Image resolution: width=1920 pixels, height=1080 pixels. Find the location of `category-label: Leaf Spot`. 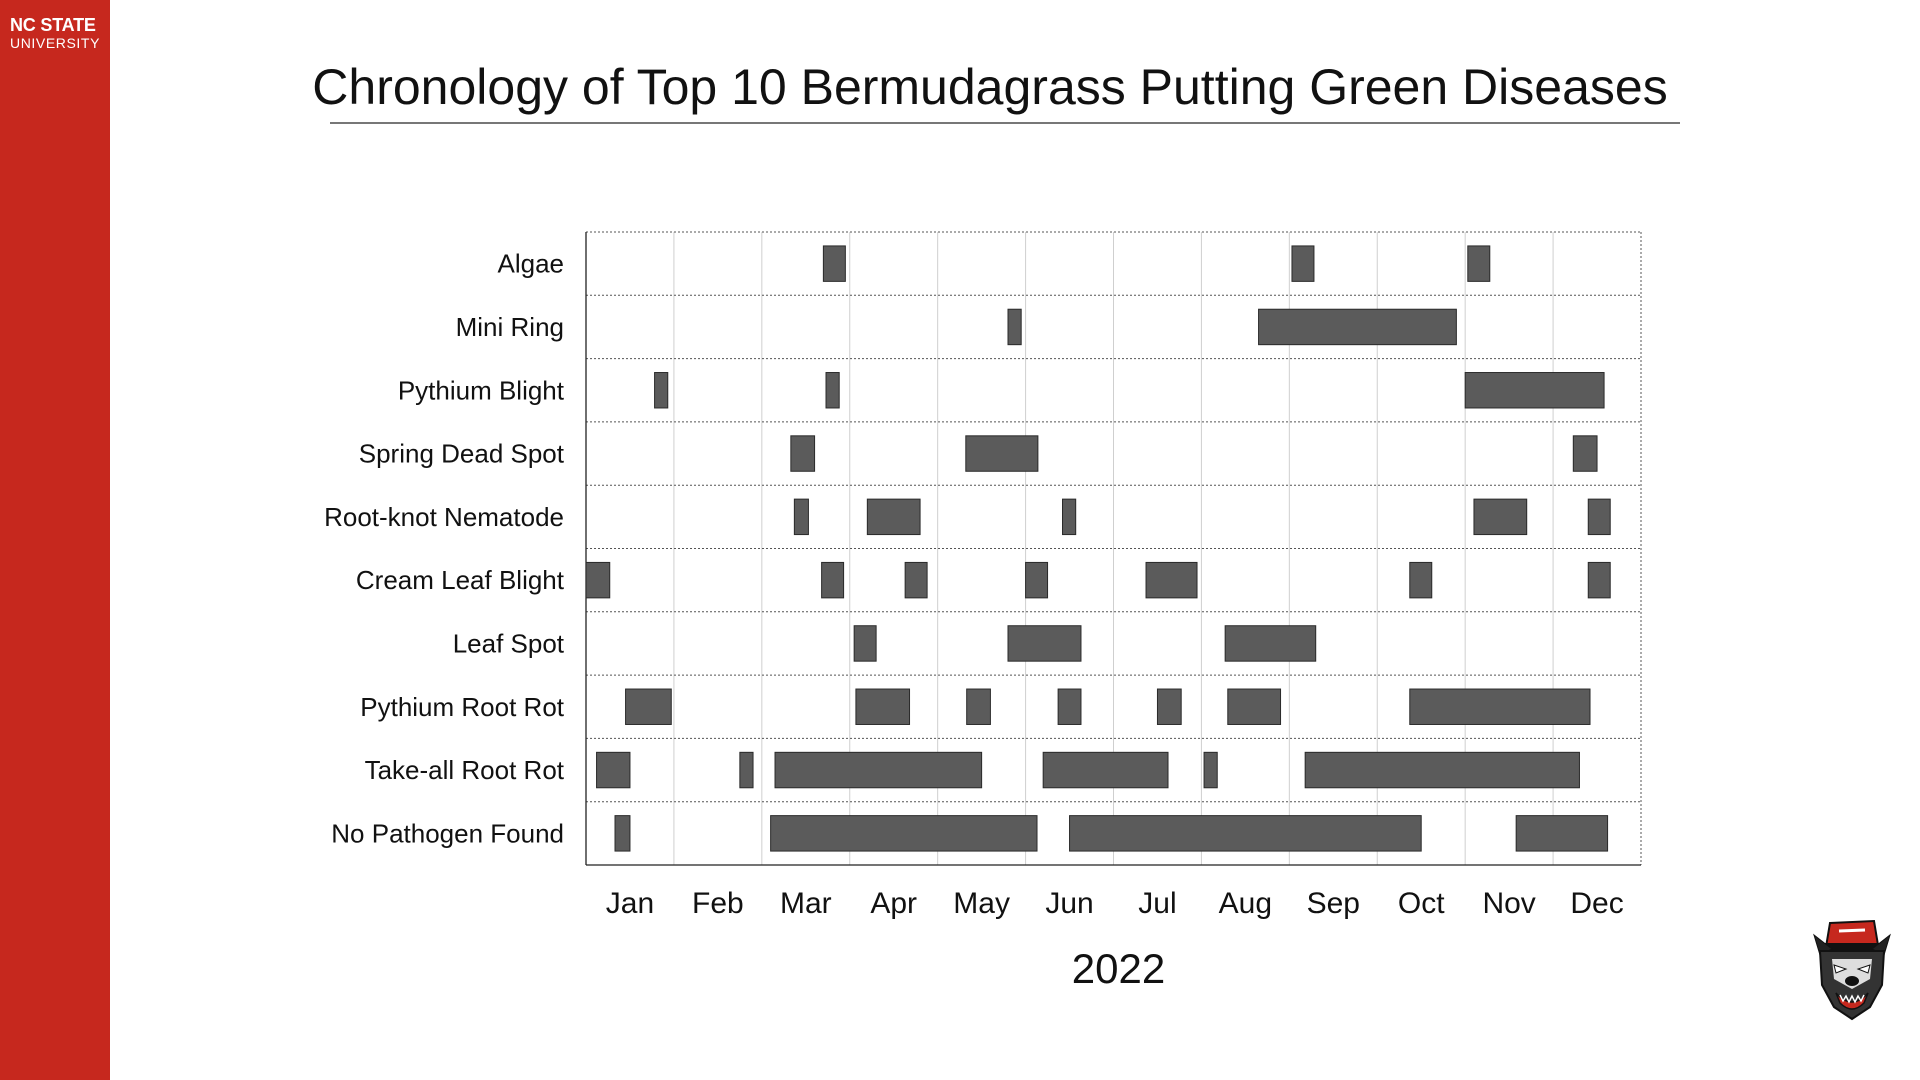

category-label: Leaf Spot is located at coordinates (509, 643).